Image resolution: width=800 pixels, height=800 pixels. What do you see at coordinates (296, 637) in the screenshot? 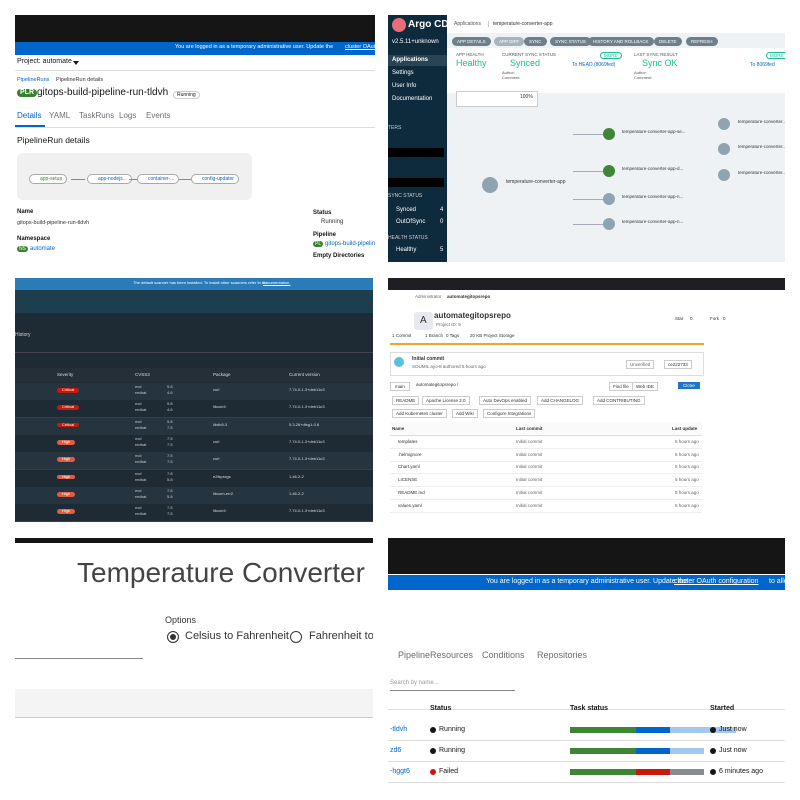
I see `radio` at bounding box center [296, 637].